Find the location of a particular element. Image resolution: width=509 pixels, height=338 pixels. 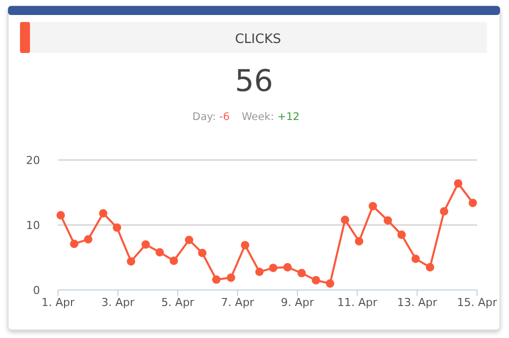

x-tick-label: 13. Apr is located at coordinates (417, 302).